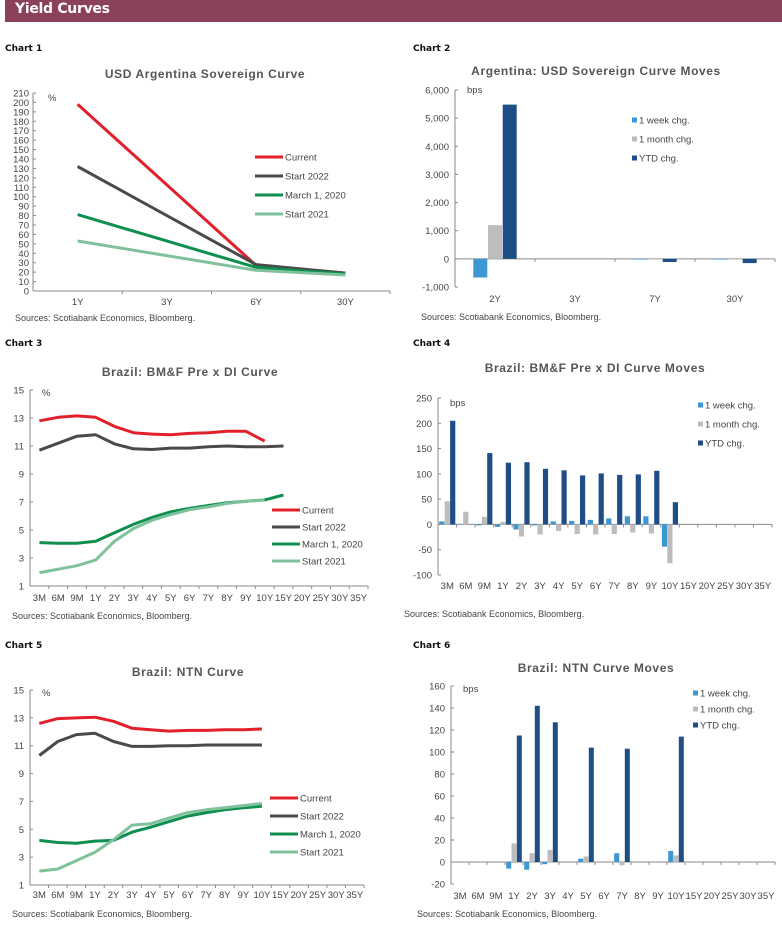  I want to click on y-tick-label: 160, so click(21, 141).